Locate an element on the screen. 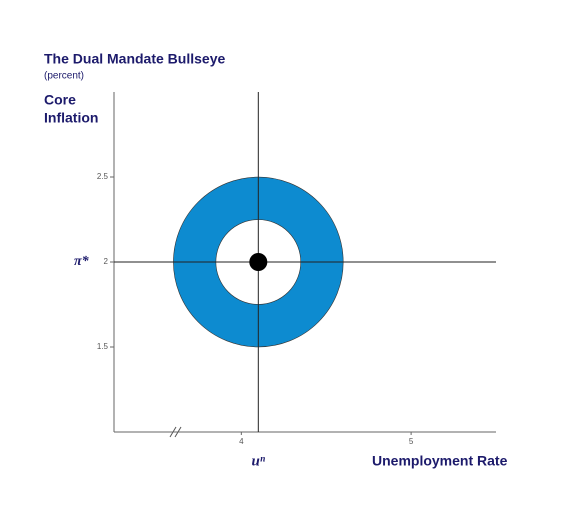 This screenshot has width=585, height=520. y-tick-label: 1.5 is located at coordinates (103, 346).